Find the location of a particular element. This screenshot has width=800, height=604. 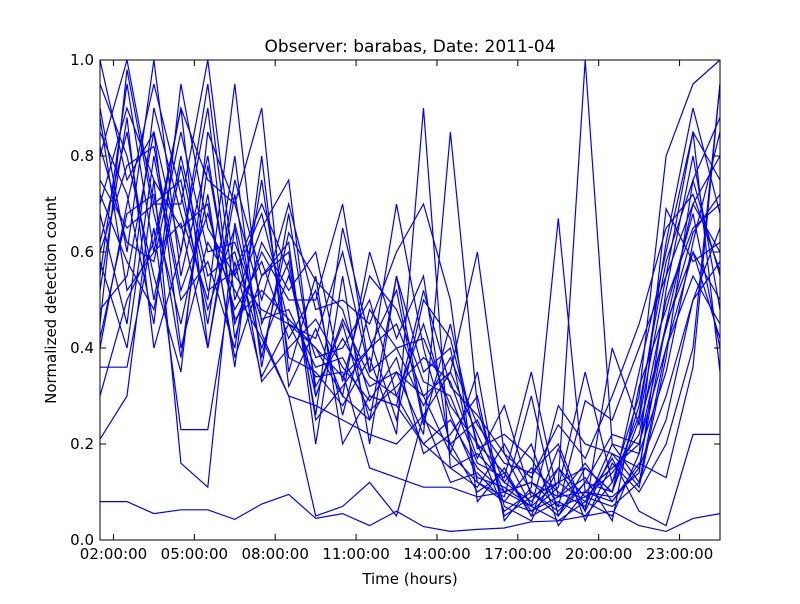

x-tick-label: 08:00:00 is located at coordinates (275, 554).